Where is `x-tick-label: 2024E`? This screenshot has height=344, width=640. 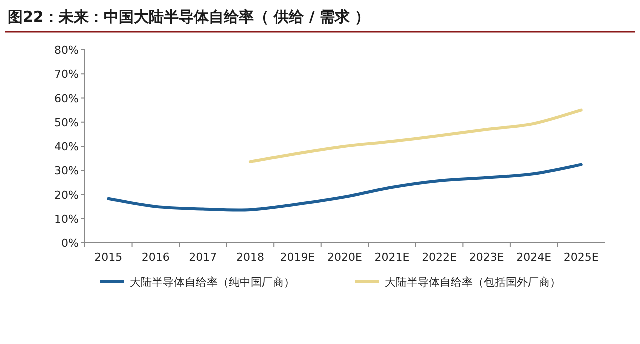
x-tick-label: 2024E is located at coordinates (534, 257).